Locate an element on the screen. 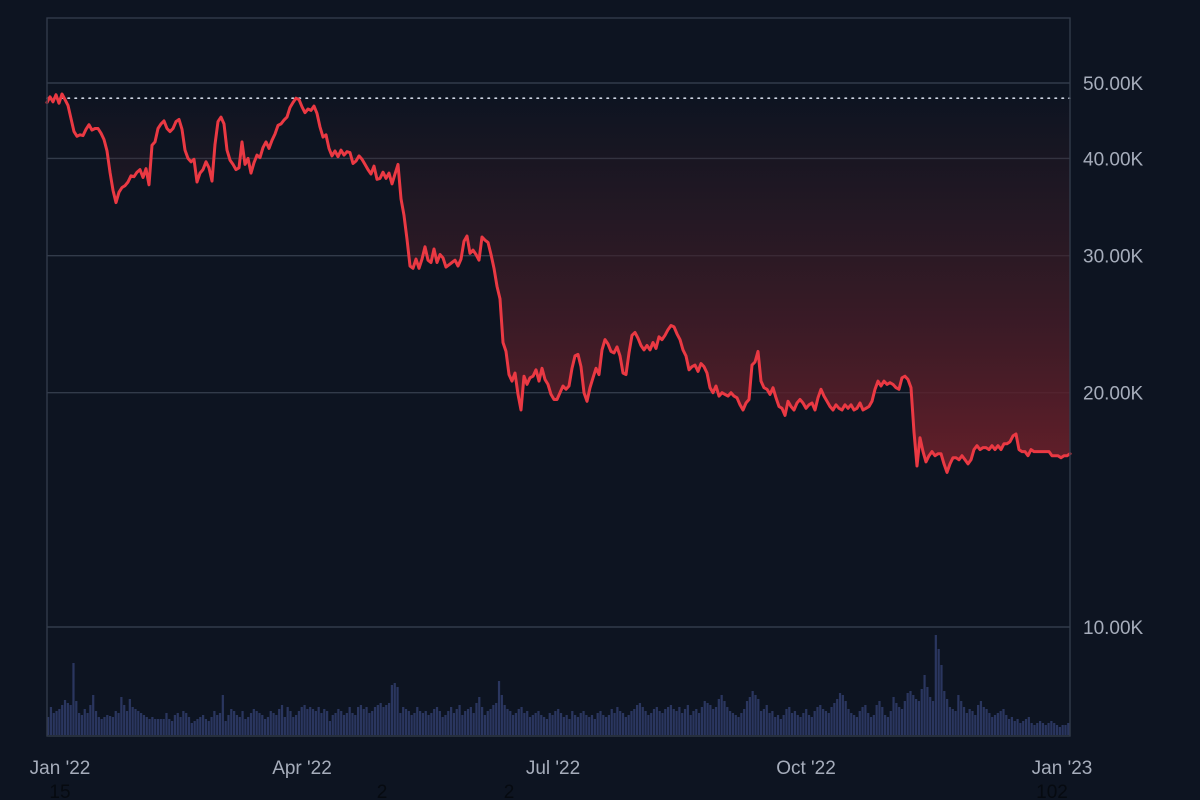  count-label: 2 is located at coordinates (509, 791).